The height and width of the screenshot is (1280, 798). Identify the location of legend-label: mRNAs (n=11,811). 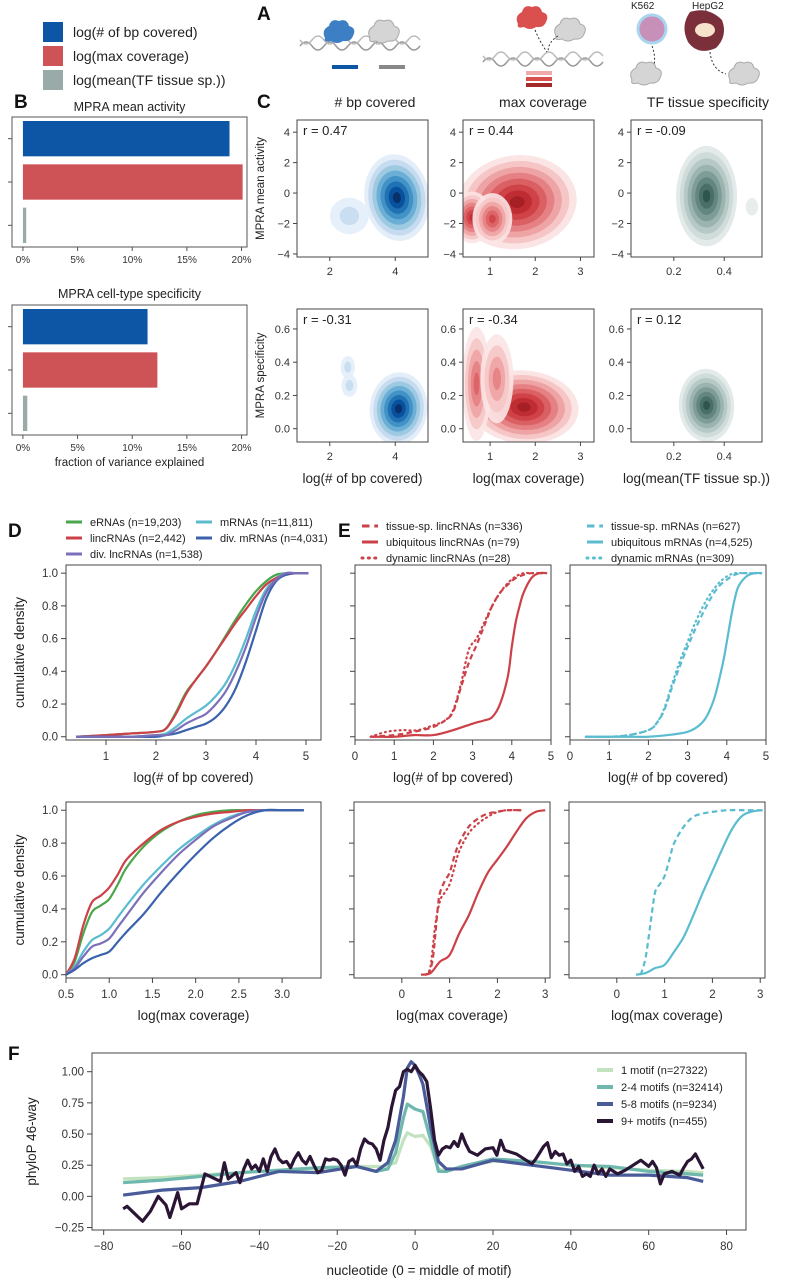
(266, 523).